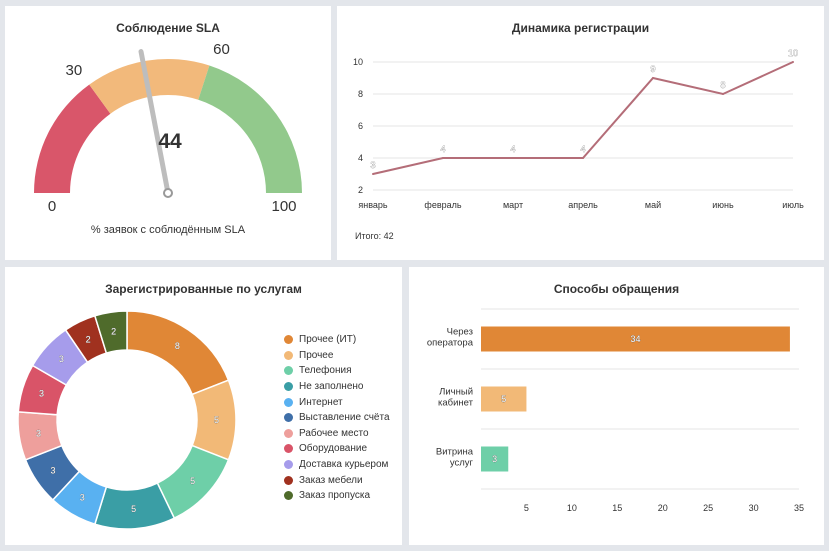  I want to click on gauge-tick-label: 100, so click(283, 206).